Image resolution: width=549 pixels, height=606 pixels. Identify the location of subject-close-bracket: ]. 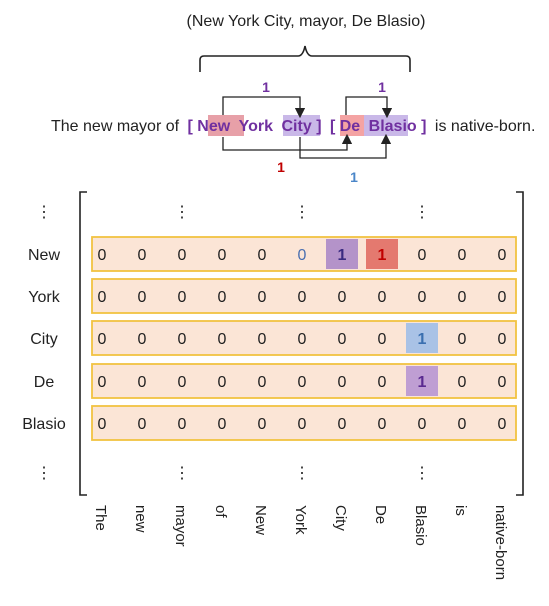
(318, 126).